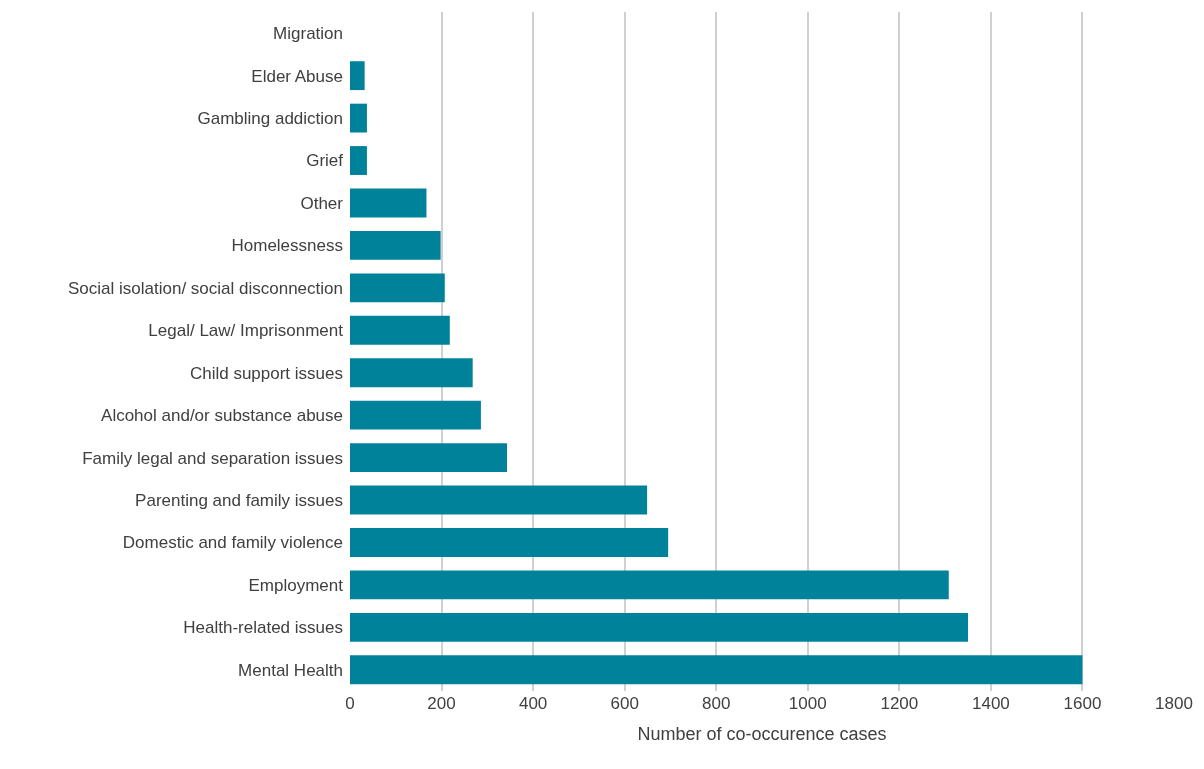 The image size is (1204, 769). Describe the element at coordinates (212, 458) in the screenshot. I see `y-tick-label: Family legal and separation issues` at that location.